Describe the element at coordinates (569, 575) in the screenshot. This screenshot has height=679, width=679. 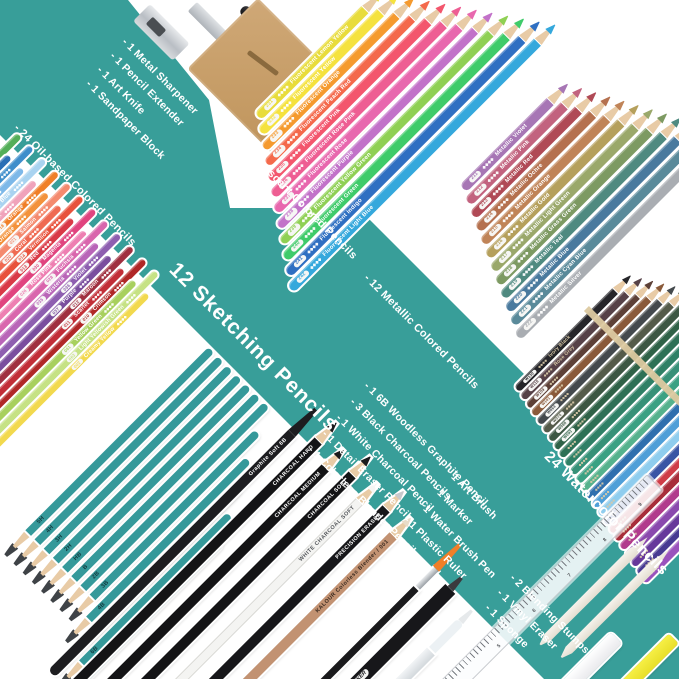
I see `ruler-number: 7` at that location.